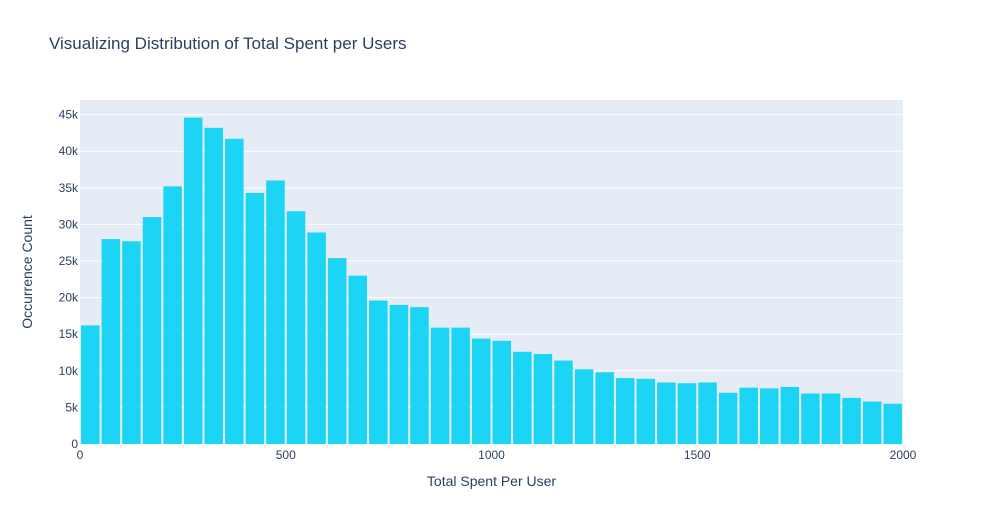 Image resolution: width=983 pixels, height=525 pixels. What do you see at coordinates (69, 115) in the screenshot?
I see `y-tick-label: 45k` at bounding box center [69, 115].